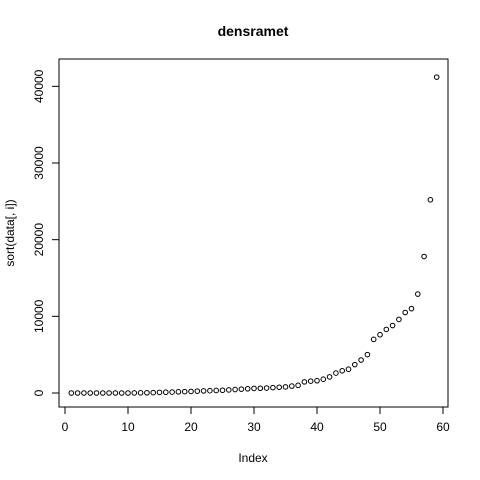 The height and width of the screenshot is (480, 480). What do you see at coordinates (443, 427) in the screenshot?
I see `x-tick-label: 60` at bounding box center [443, 427].